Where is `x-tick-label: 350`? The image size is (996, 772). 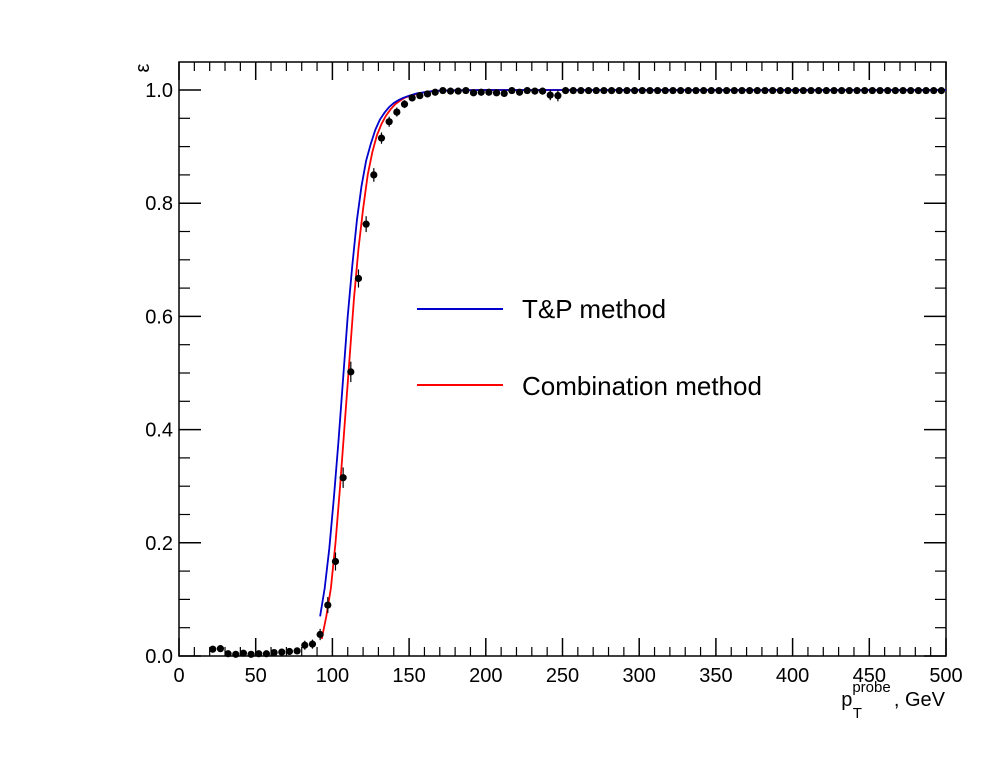
x-tick-label: 350 is located at coordinates (715, 676).